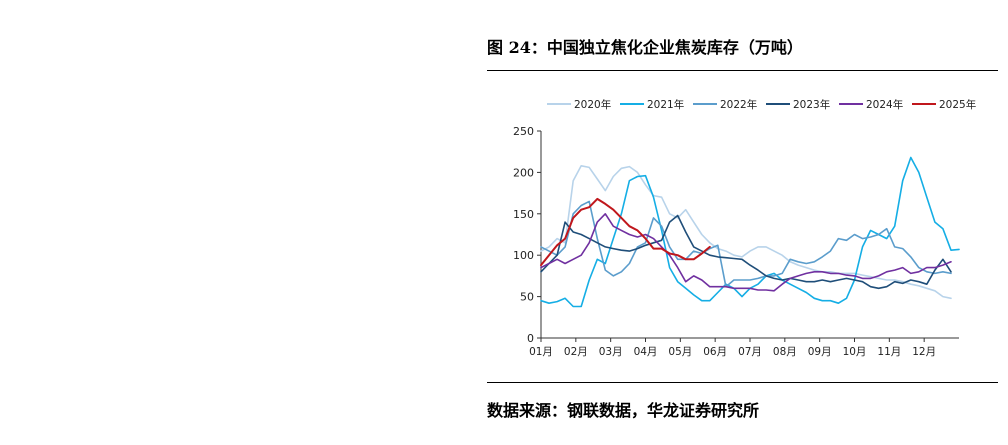 The height and width of the screenshot is (445, 1008). I want to click on x-tick-label: 04月, so click(646, 352).